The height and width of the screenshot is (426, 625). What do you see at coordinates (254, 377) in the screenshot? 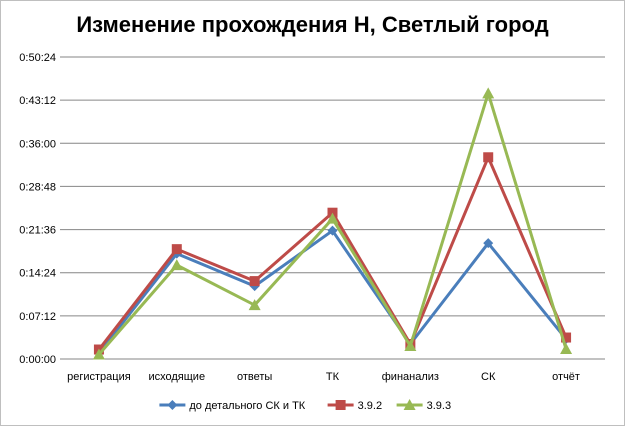
I see `x-tick-label: ответы` at bounding box center [254, 377].